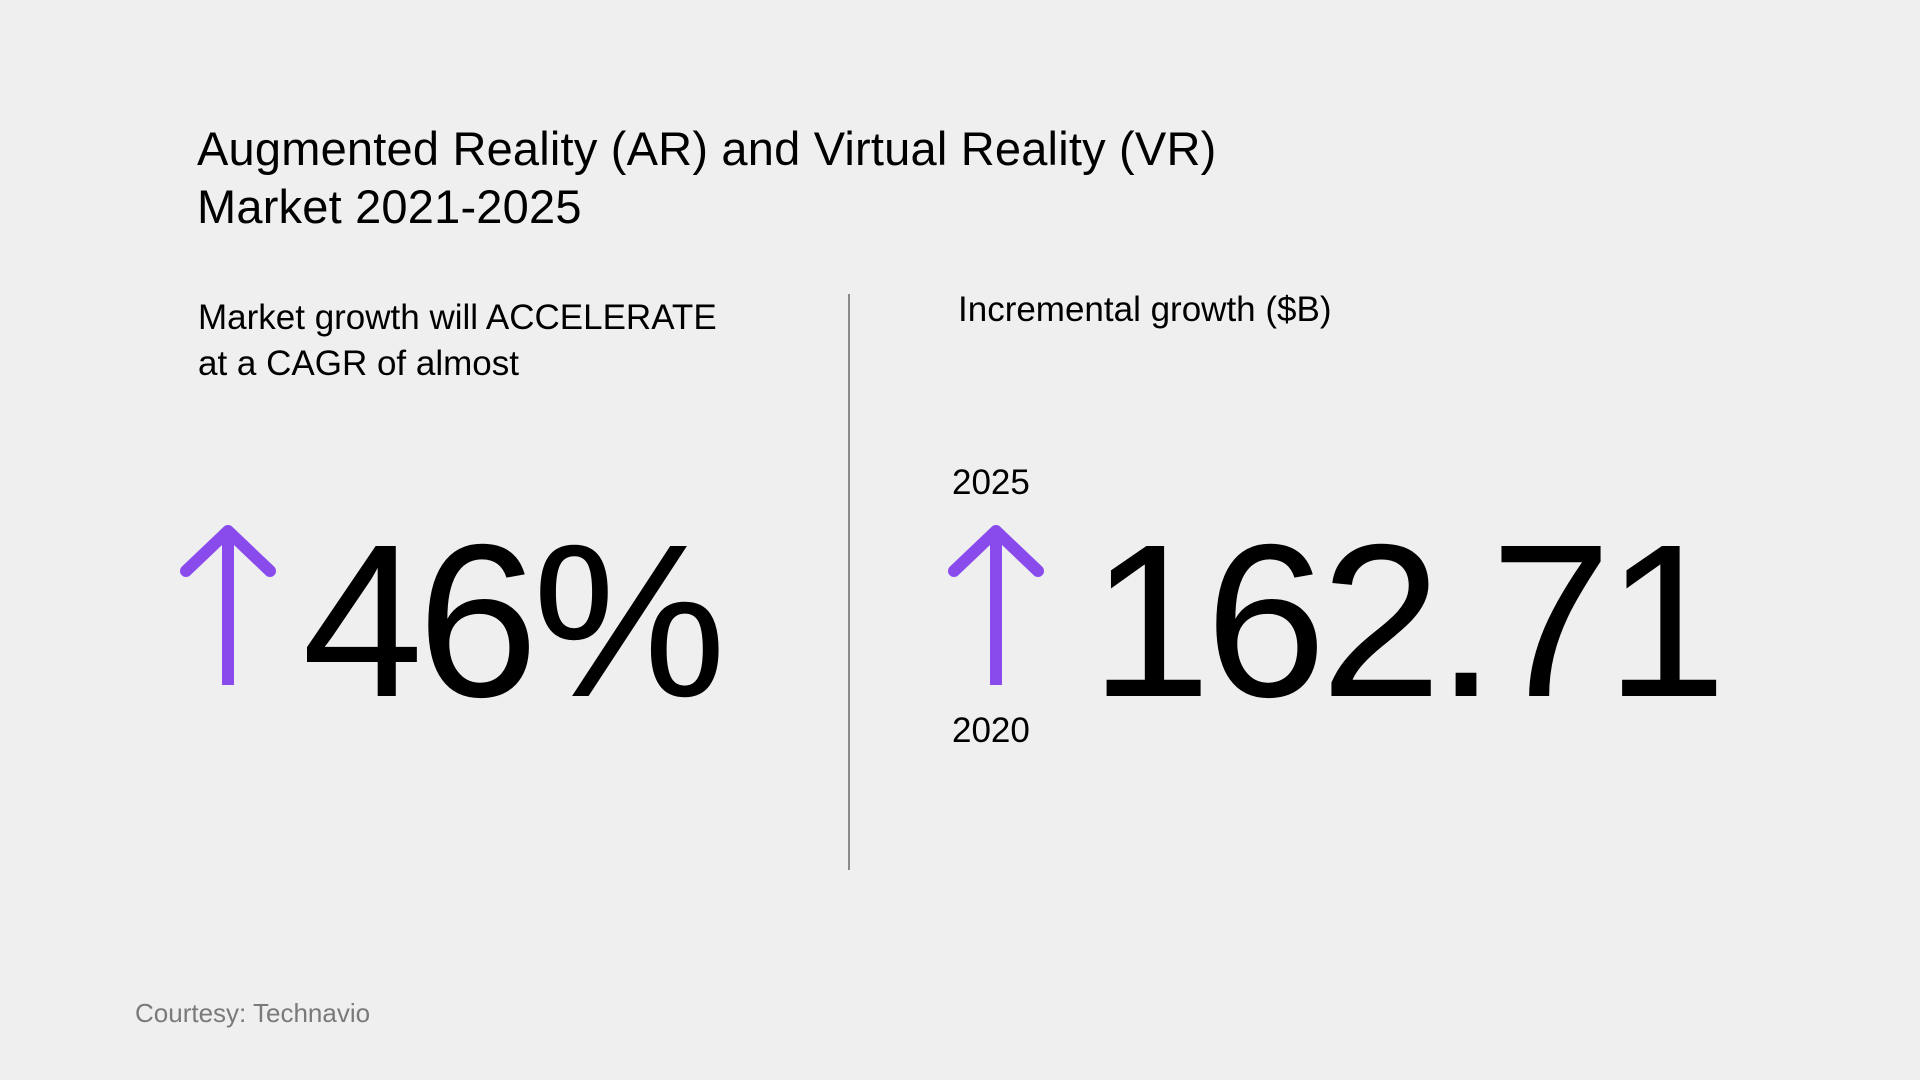  Describe the element at coordinates (457, 317) in the screenshot. I see `cagr-description-line-1: Market growth will ACCELERATE` at that location.